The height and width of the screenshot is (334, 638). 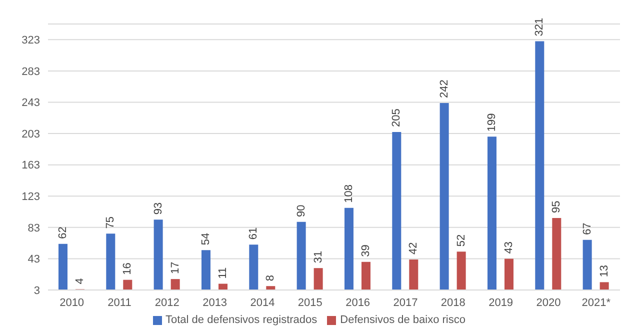 What do you see at coordinates (31, 72) in the screenshot?
I see `y-tick-label: 283` at bounding box center [31, 72].